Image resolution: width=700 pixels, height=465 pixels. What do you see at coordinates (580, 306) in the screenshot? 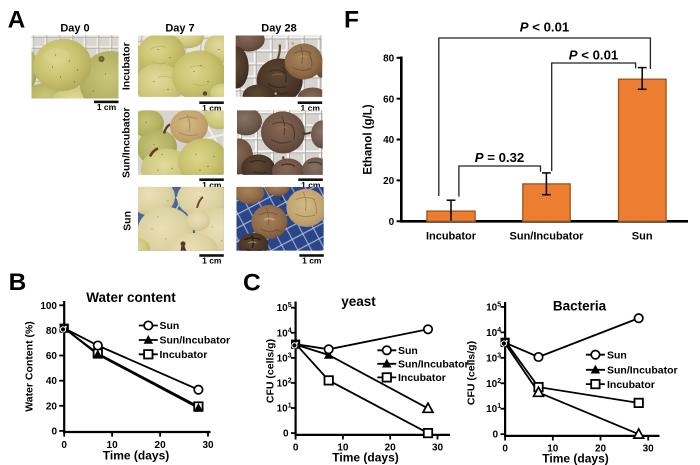
I see `svg-text: Bacteria` at bounding box center [580, 306].